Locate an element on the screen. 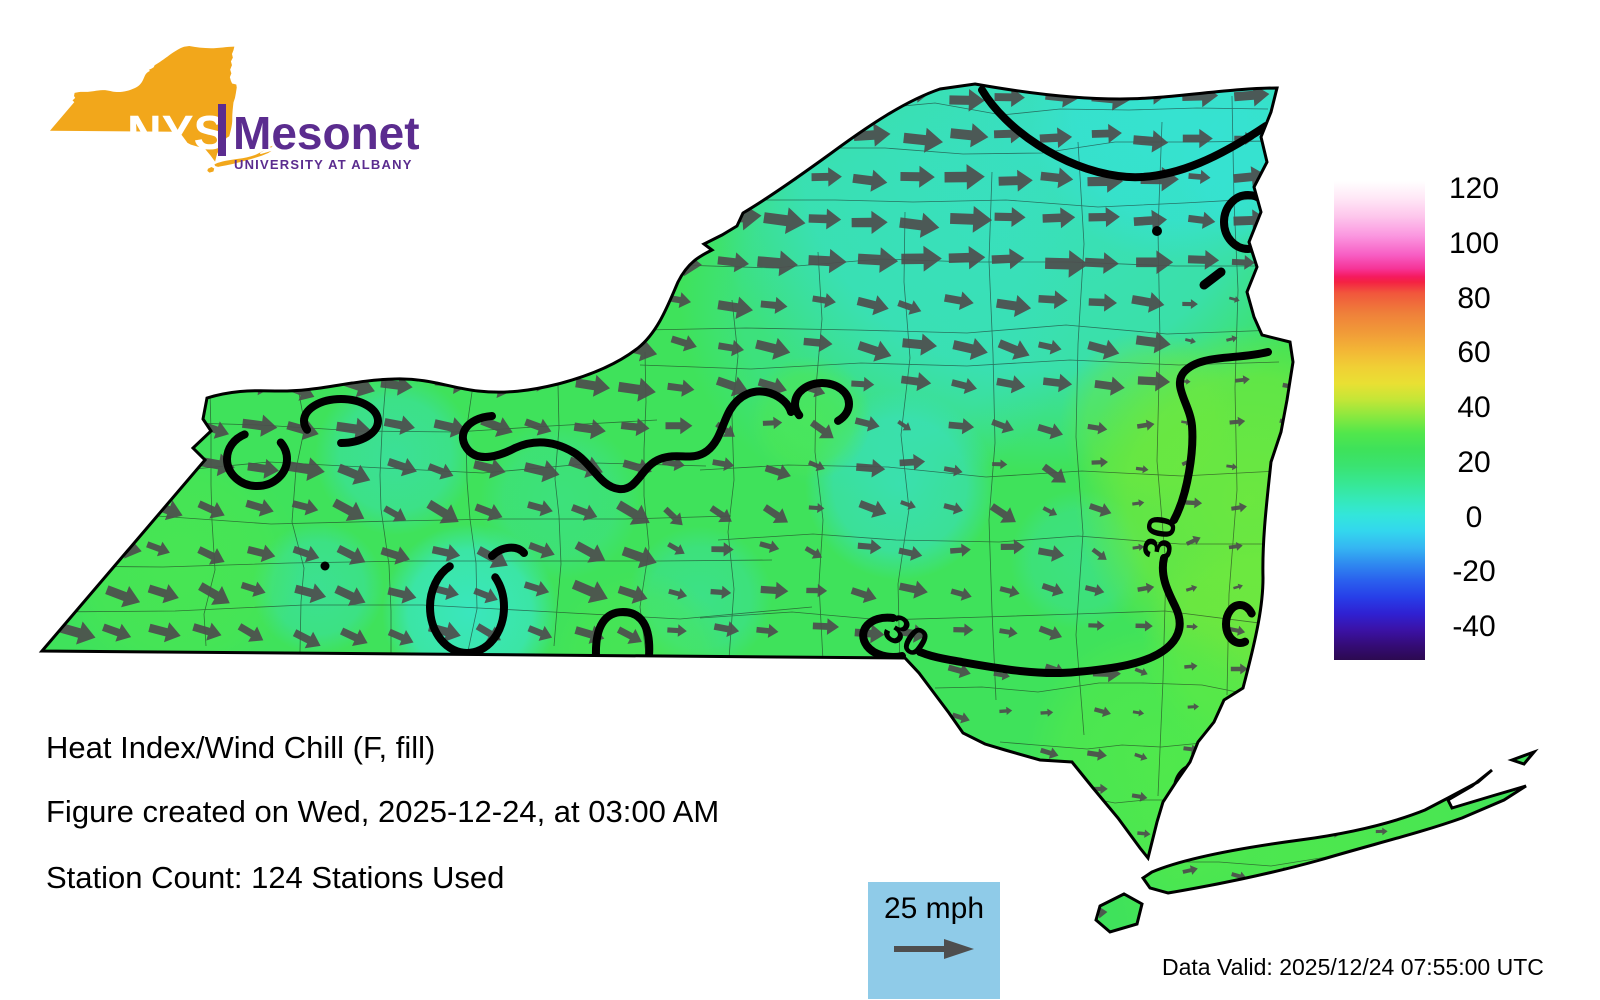 The width and height of the screenshot is (1600, 1000). wind-speed-label: 25 mph is located at coordinates (934, 908).